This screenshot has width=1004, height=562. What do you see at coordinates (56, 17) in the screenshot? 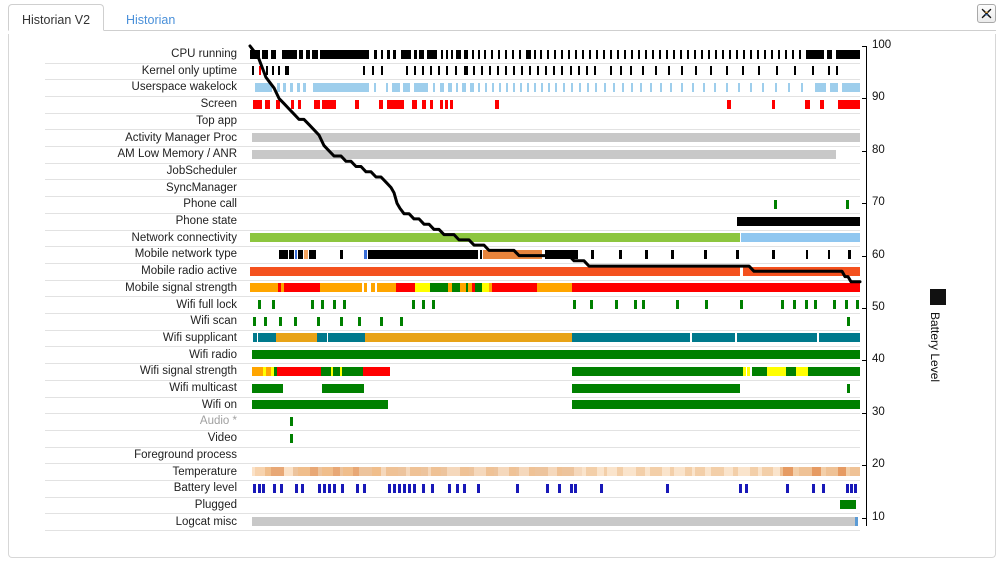
I see `tab-historian-v2: Historian V2` at bounding box center [56, 17].